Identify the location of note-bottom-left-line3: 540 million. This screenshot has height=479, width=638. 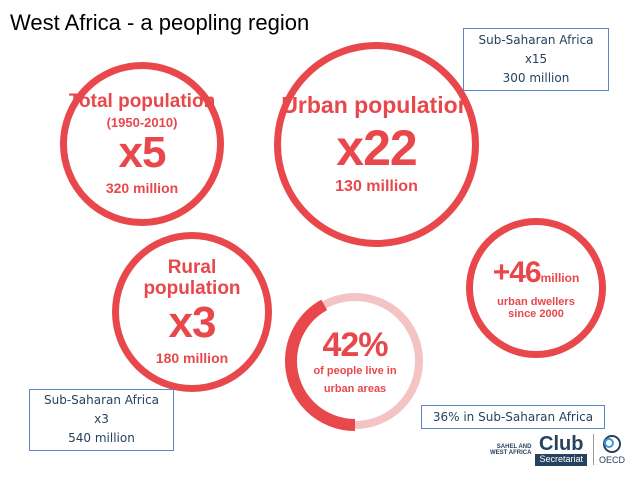
(101, 438).